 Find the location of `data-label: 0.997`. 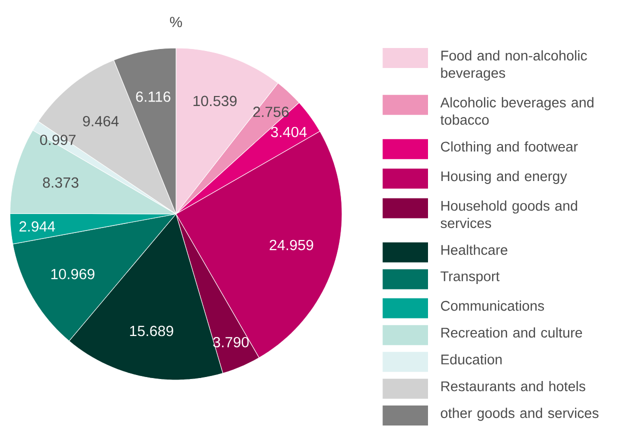

data-label: 0.997 is located at coordinates (58, 140).